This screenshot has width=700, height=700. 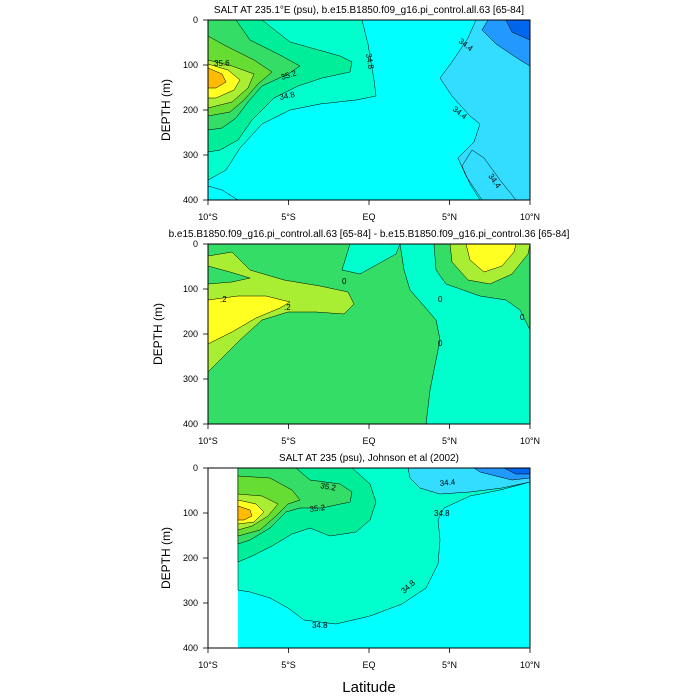 What do you see at coordinates (440, 299) in the screenshot?
I see `panel2-clabel-0b: 0` at bounding box center [440, 299].